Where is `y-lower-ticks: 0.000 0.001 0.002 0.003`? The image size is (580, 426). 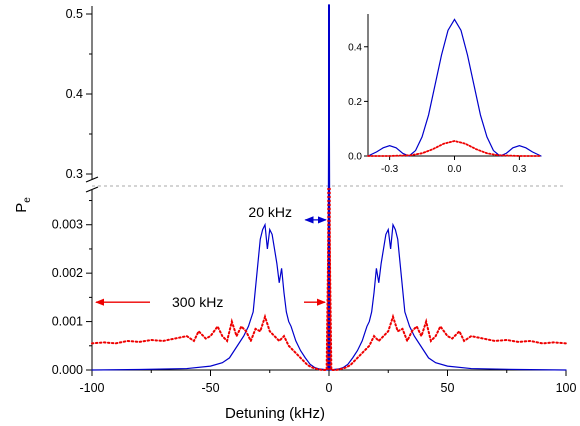 y-lower-ticks: 0.000 0.001 0.002 0.003 is located at coordinates (72, 288).